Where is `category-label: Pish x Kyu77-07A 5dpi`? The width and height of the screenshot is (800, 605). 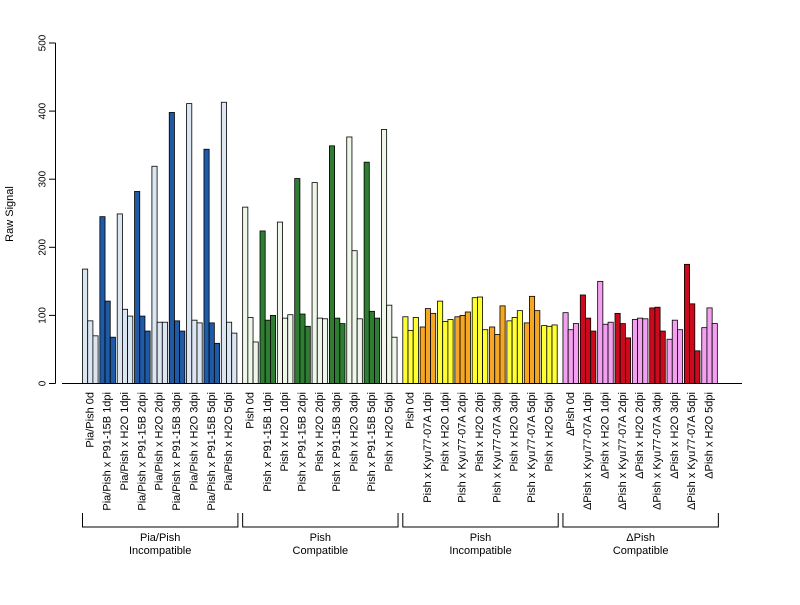 category-label: Pish x Kyu77-07A 5dpi is located at coordinates (532, 447).